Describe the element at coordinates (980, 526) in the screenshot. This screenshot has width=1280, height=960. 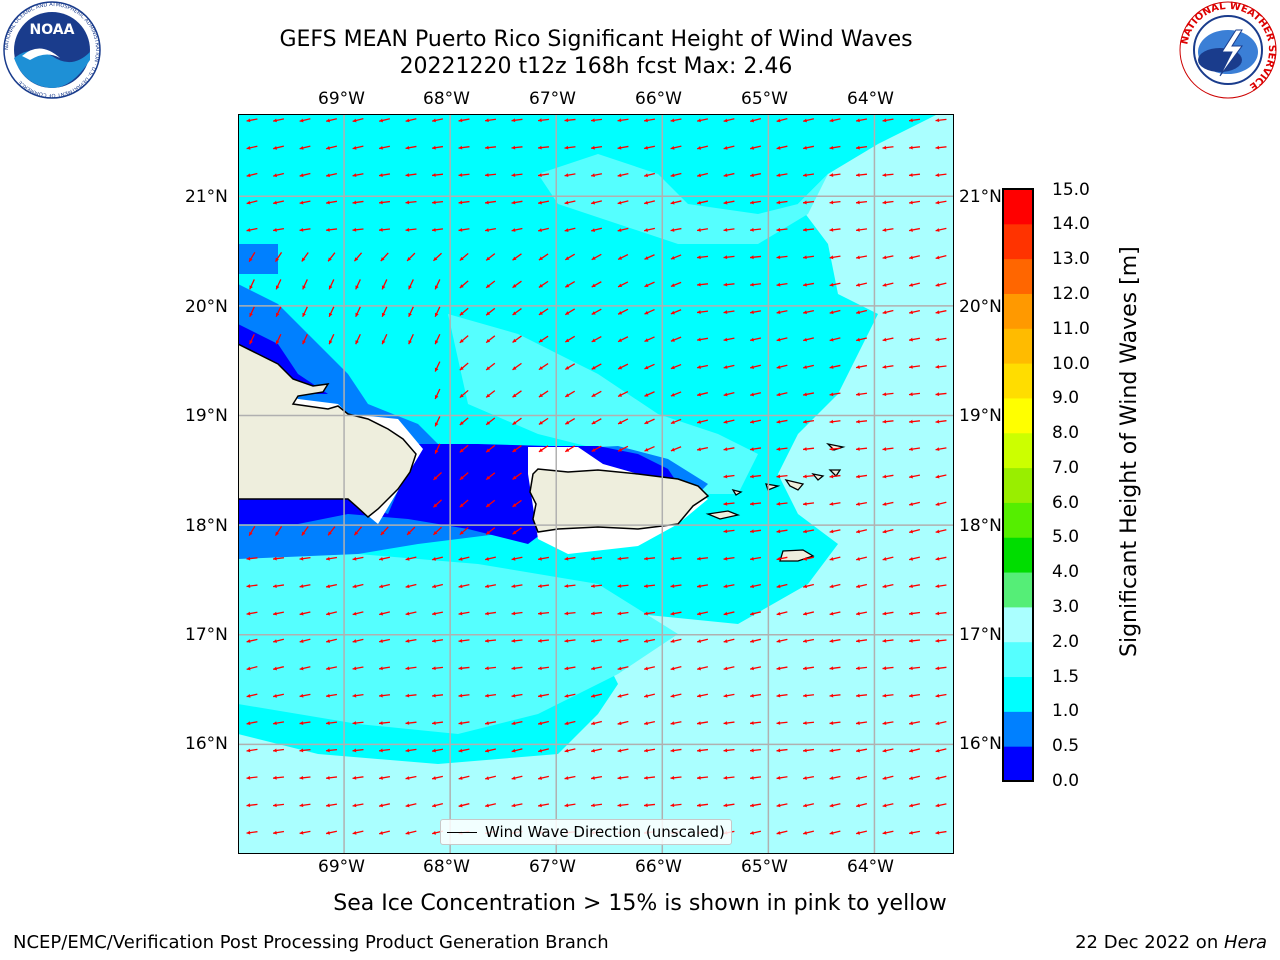
I see `lat-tick-right: 18°N` at that location.